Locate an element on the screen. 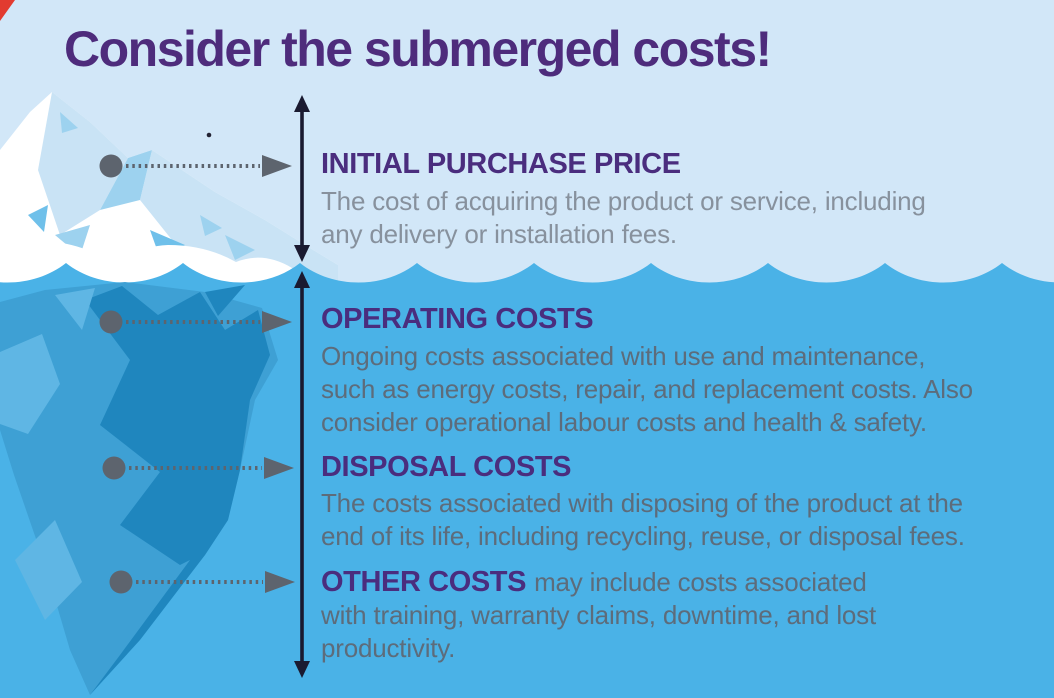 The width and height of the screenshot is (1054, 698). section-heading-initial-purchase-price: INITIAL PURCHASE PRICE is located at coordinates (501, 164).